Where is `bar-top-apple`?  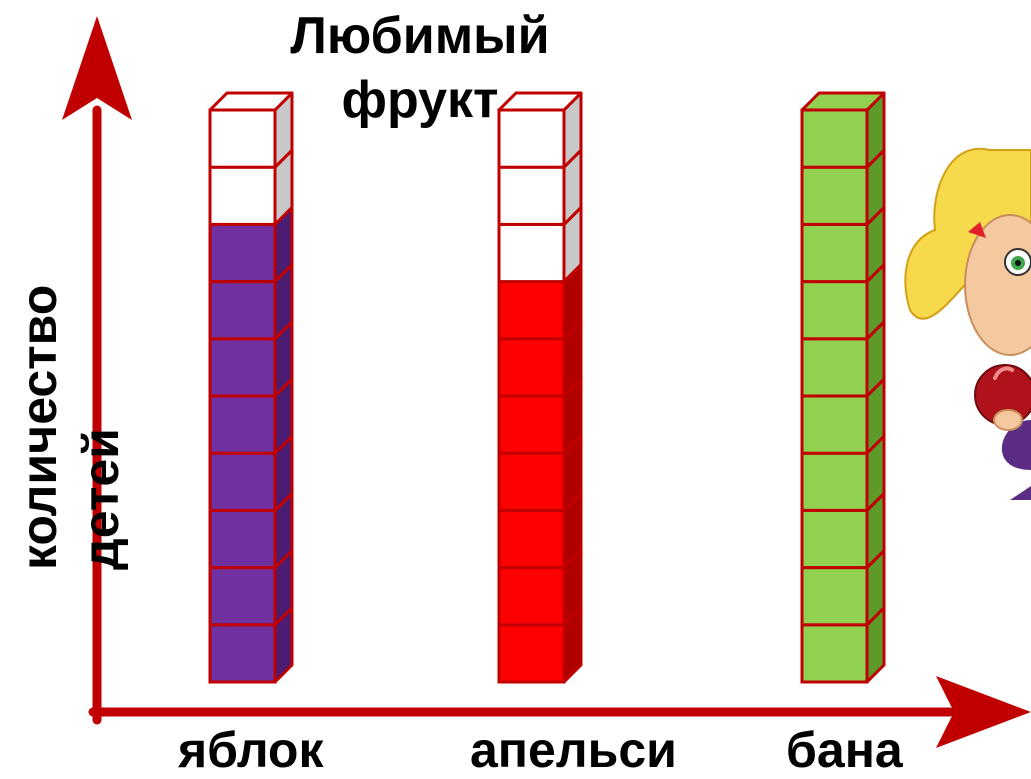
bar-top-apple is located at coordinates (251, 101).